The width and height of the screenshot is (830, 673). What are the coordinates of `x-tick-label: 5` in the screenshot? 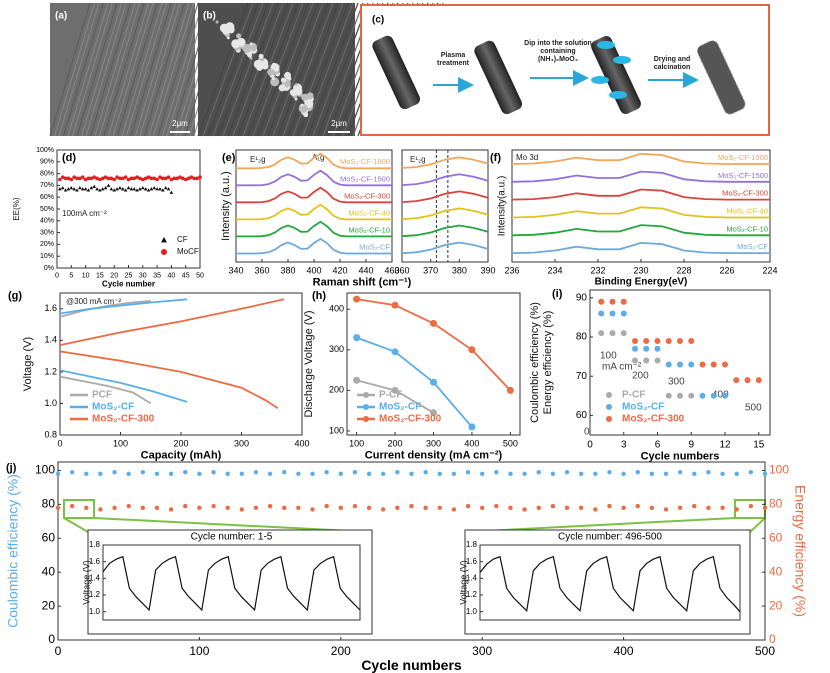 It's located at (71, 275).